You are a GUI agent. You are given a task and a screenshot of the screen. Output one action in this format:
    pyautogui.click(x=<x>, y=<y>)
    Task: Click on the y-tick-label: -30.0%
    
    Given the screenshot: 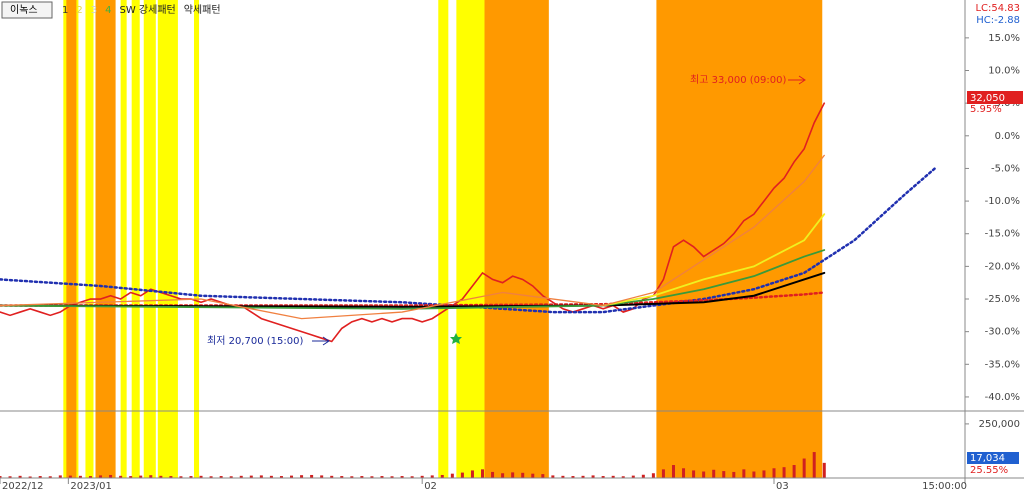 What is the action you would take?
    pyautogui.click(x=1002, y=332)
    